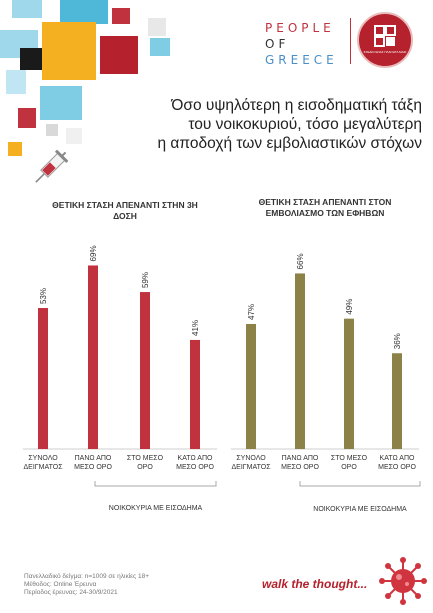 This screenshot has height=613, width=433. I want to click on chart-2-group-label: ΝΟΙΚΟΚΥΡΙΑ ΜΕ ΕΙΣΟΔΗΜΑ, so click(360, 509).